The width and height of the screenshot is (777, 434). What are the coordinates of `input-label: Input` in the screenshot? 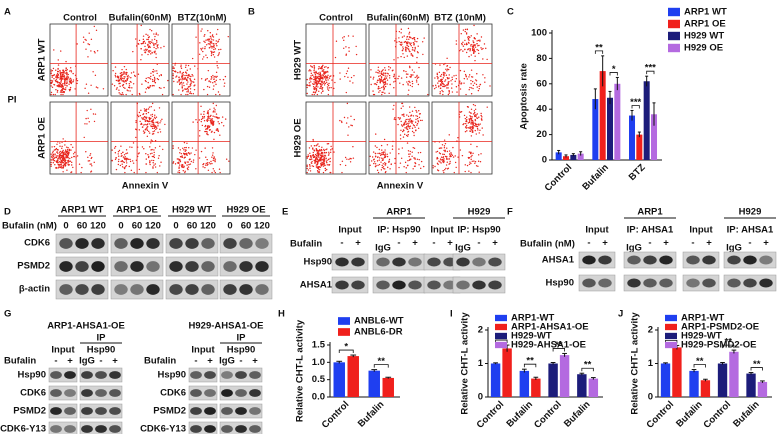 It's located at (63, 350).